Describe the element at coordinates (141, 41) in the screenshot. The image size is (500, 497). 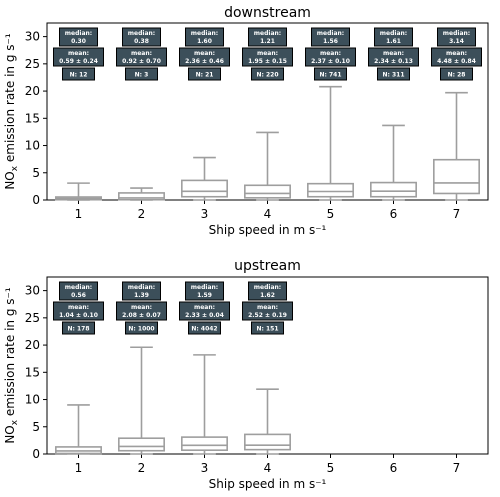
I see `median-value: 0.38` at that location.